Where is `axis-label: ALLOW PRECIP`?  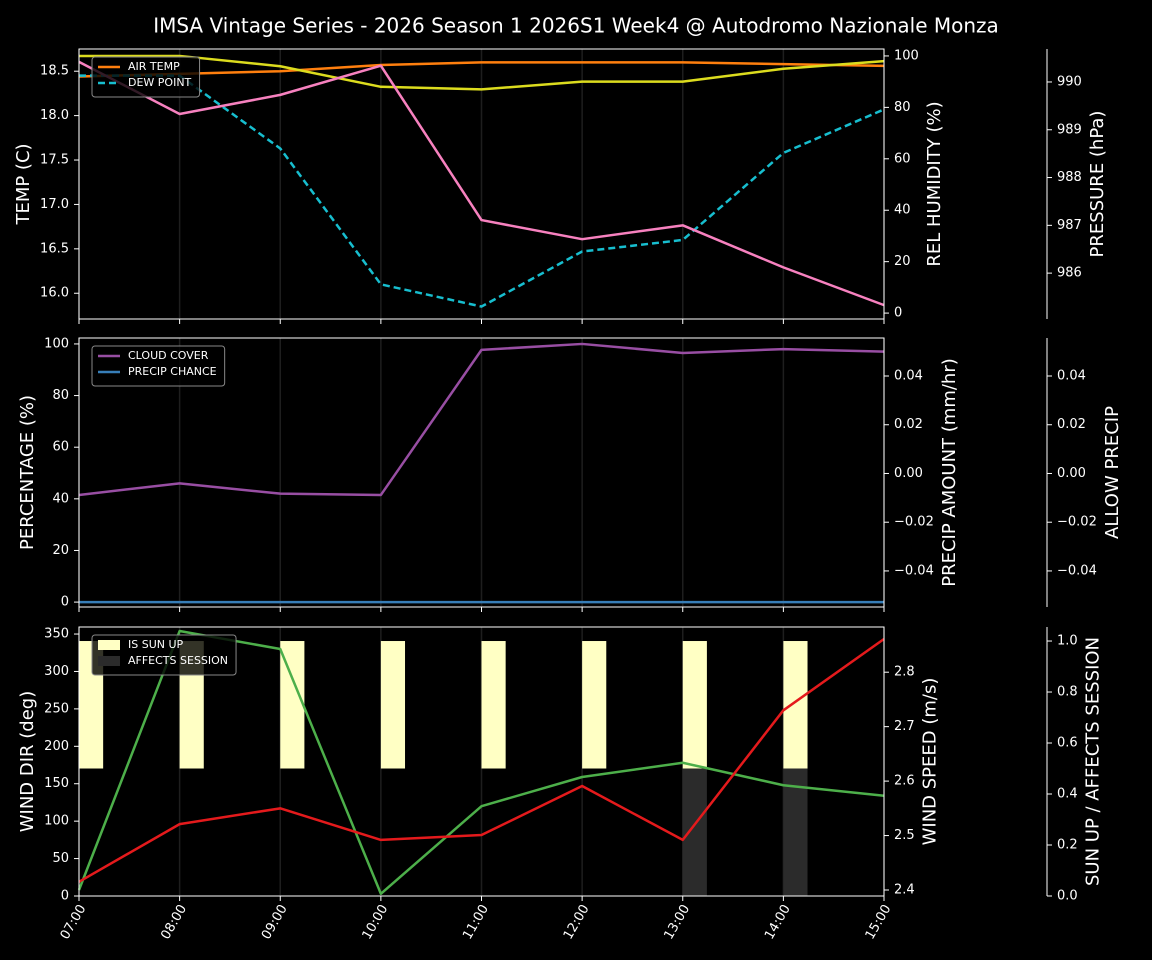
axis-label: ALLOW PRECIP is located at coordinates (1112, 472).